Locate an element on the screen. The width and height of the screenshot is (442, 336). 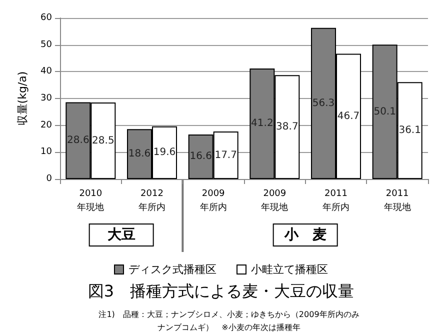
text: 大豆 is located at coordinates (121, 235).